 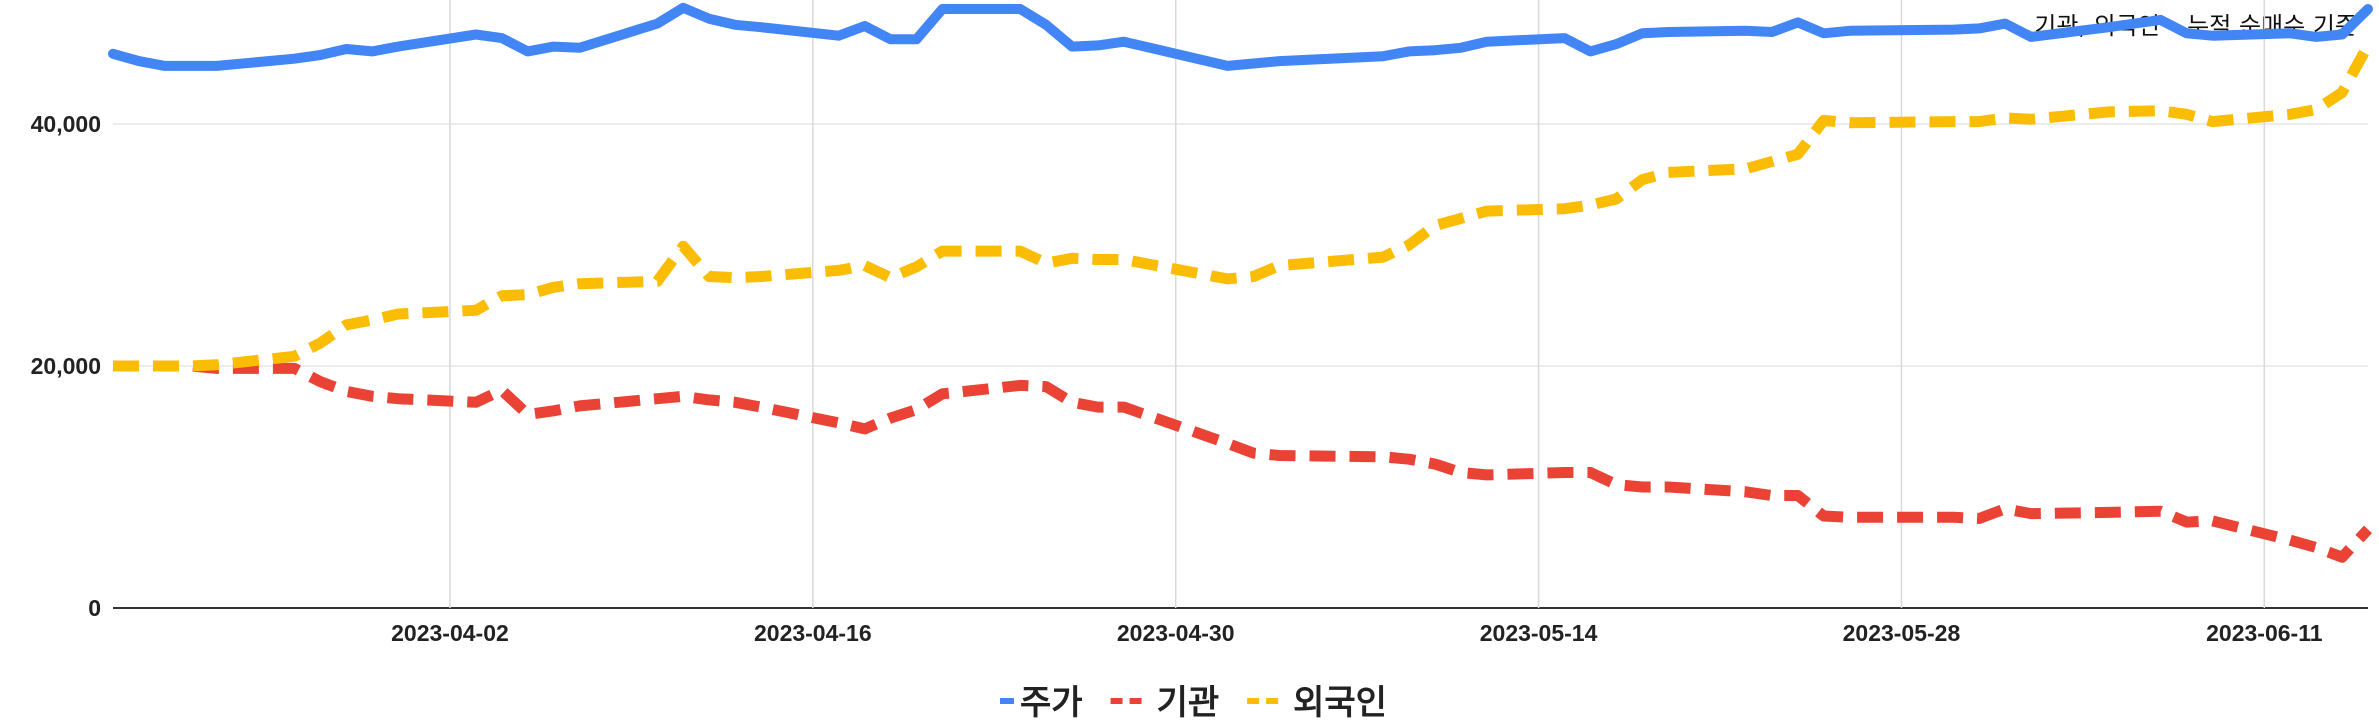 I want to click on x-tick-label: 2023-06-11, so click(x=2264, y=633).